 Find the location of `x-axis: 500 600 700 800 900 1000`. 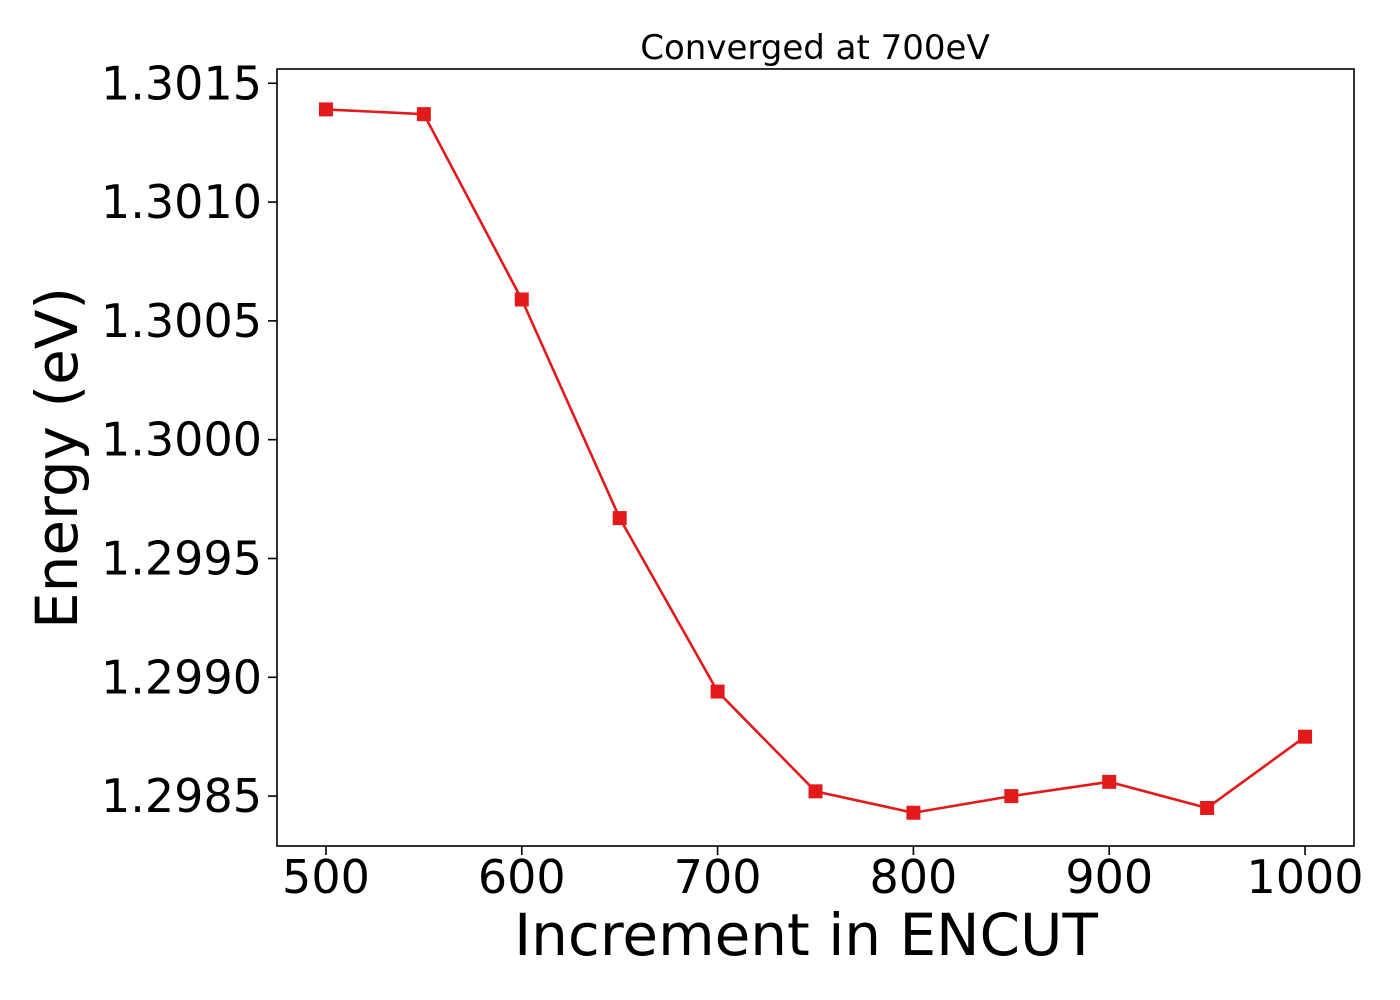

x-axis: 500 600 700 800 900 1000 is located at coordinates (823, 875).